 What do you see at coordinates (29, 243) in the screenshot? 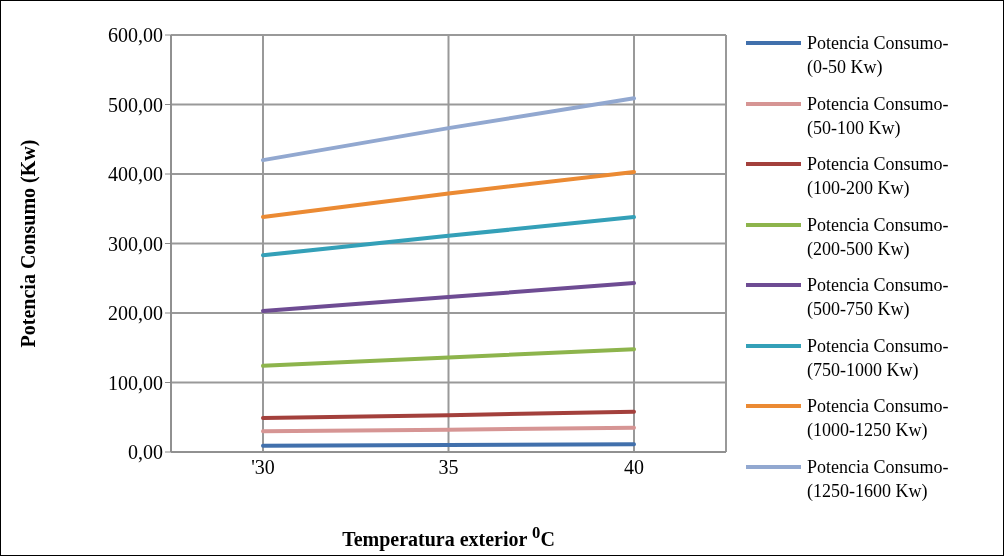
I see `y-axis-title: Potencia Consumo (Kw)` at bounding box center [29, 243].